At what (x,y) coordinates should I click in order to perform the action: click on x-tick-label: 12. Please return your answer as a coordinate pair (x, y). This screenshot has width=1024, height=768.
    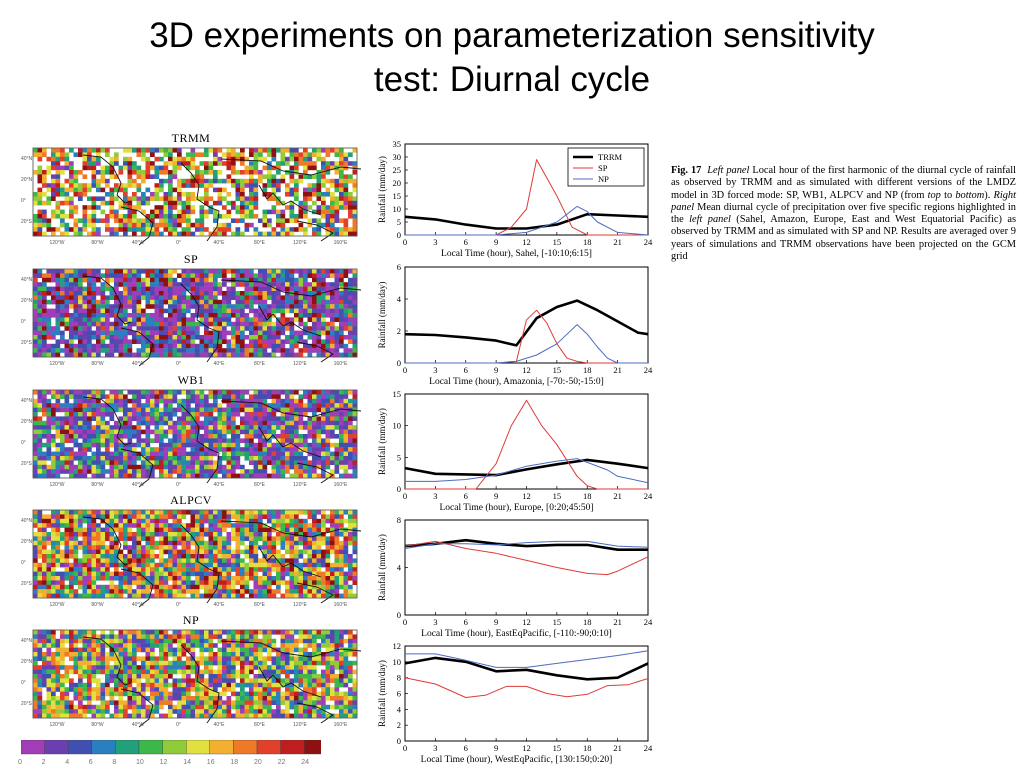
    Looking at the image, I should click on (526, 370).